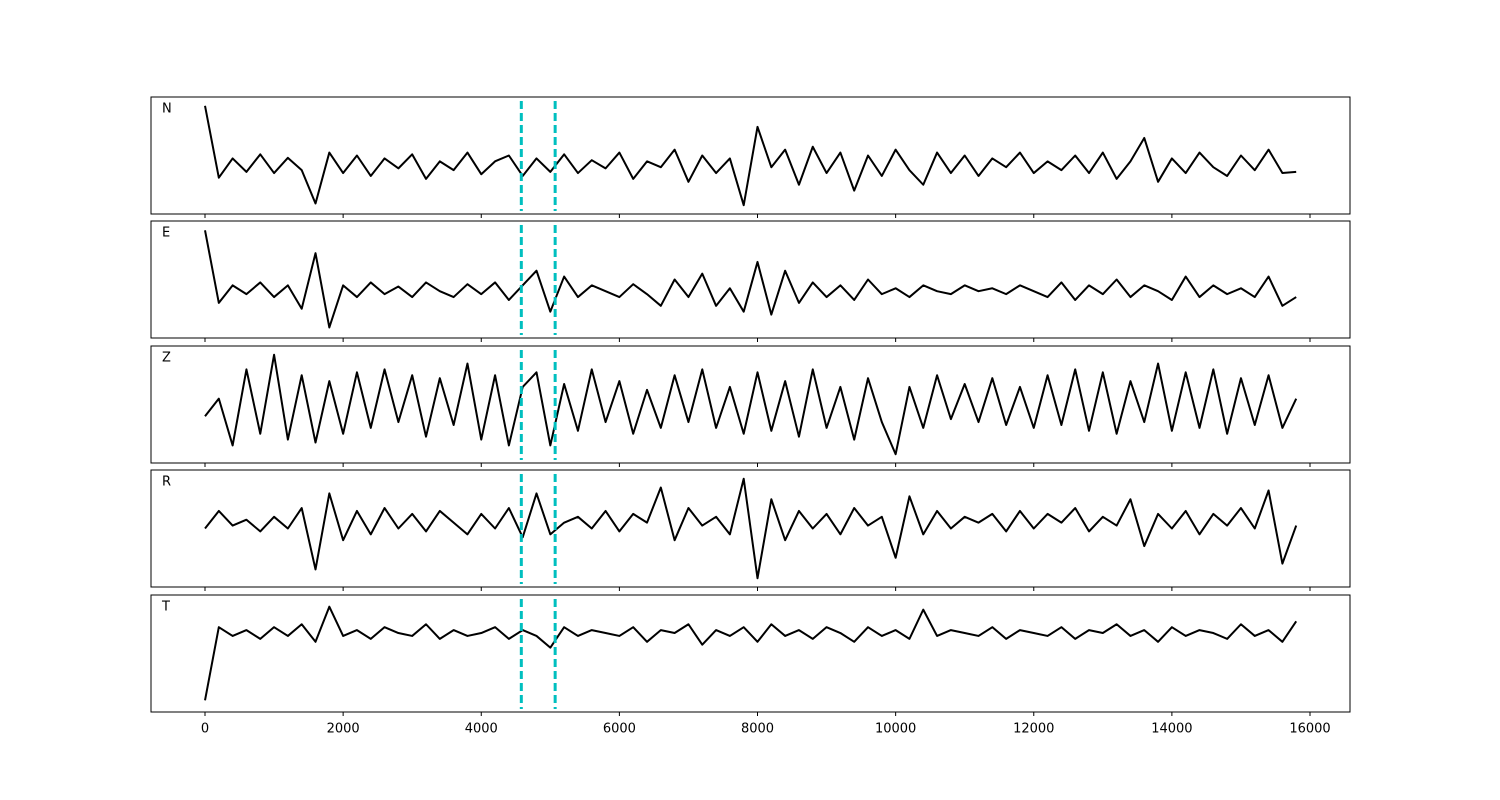  I want to click on x-tick-label: 16000, so click(1309, 729).